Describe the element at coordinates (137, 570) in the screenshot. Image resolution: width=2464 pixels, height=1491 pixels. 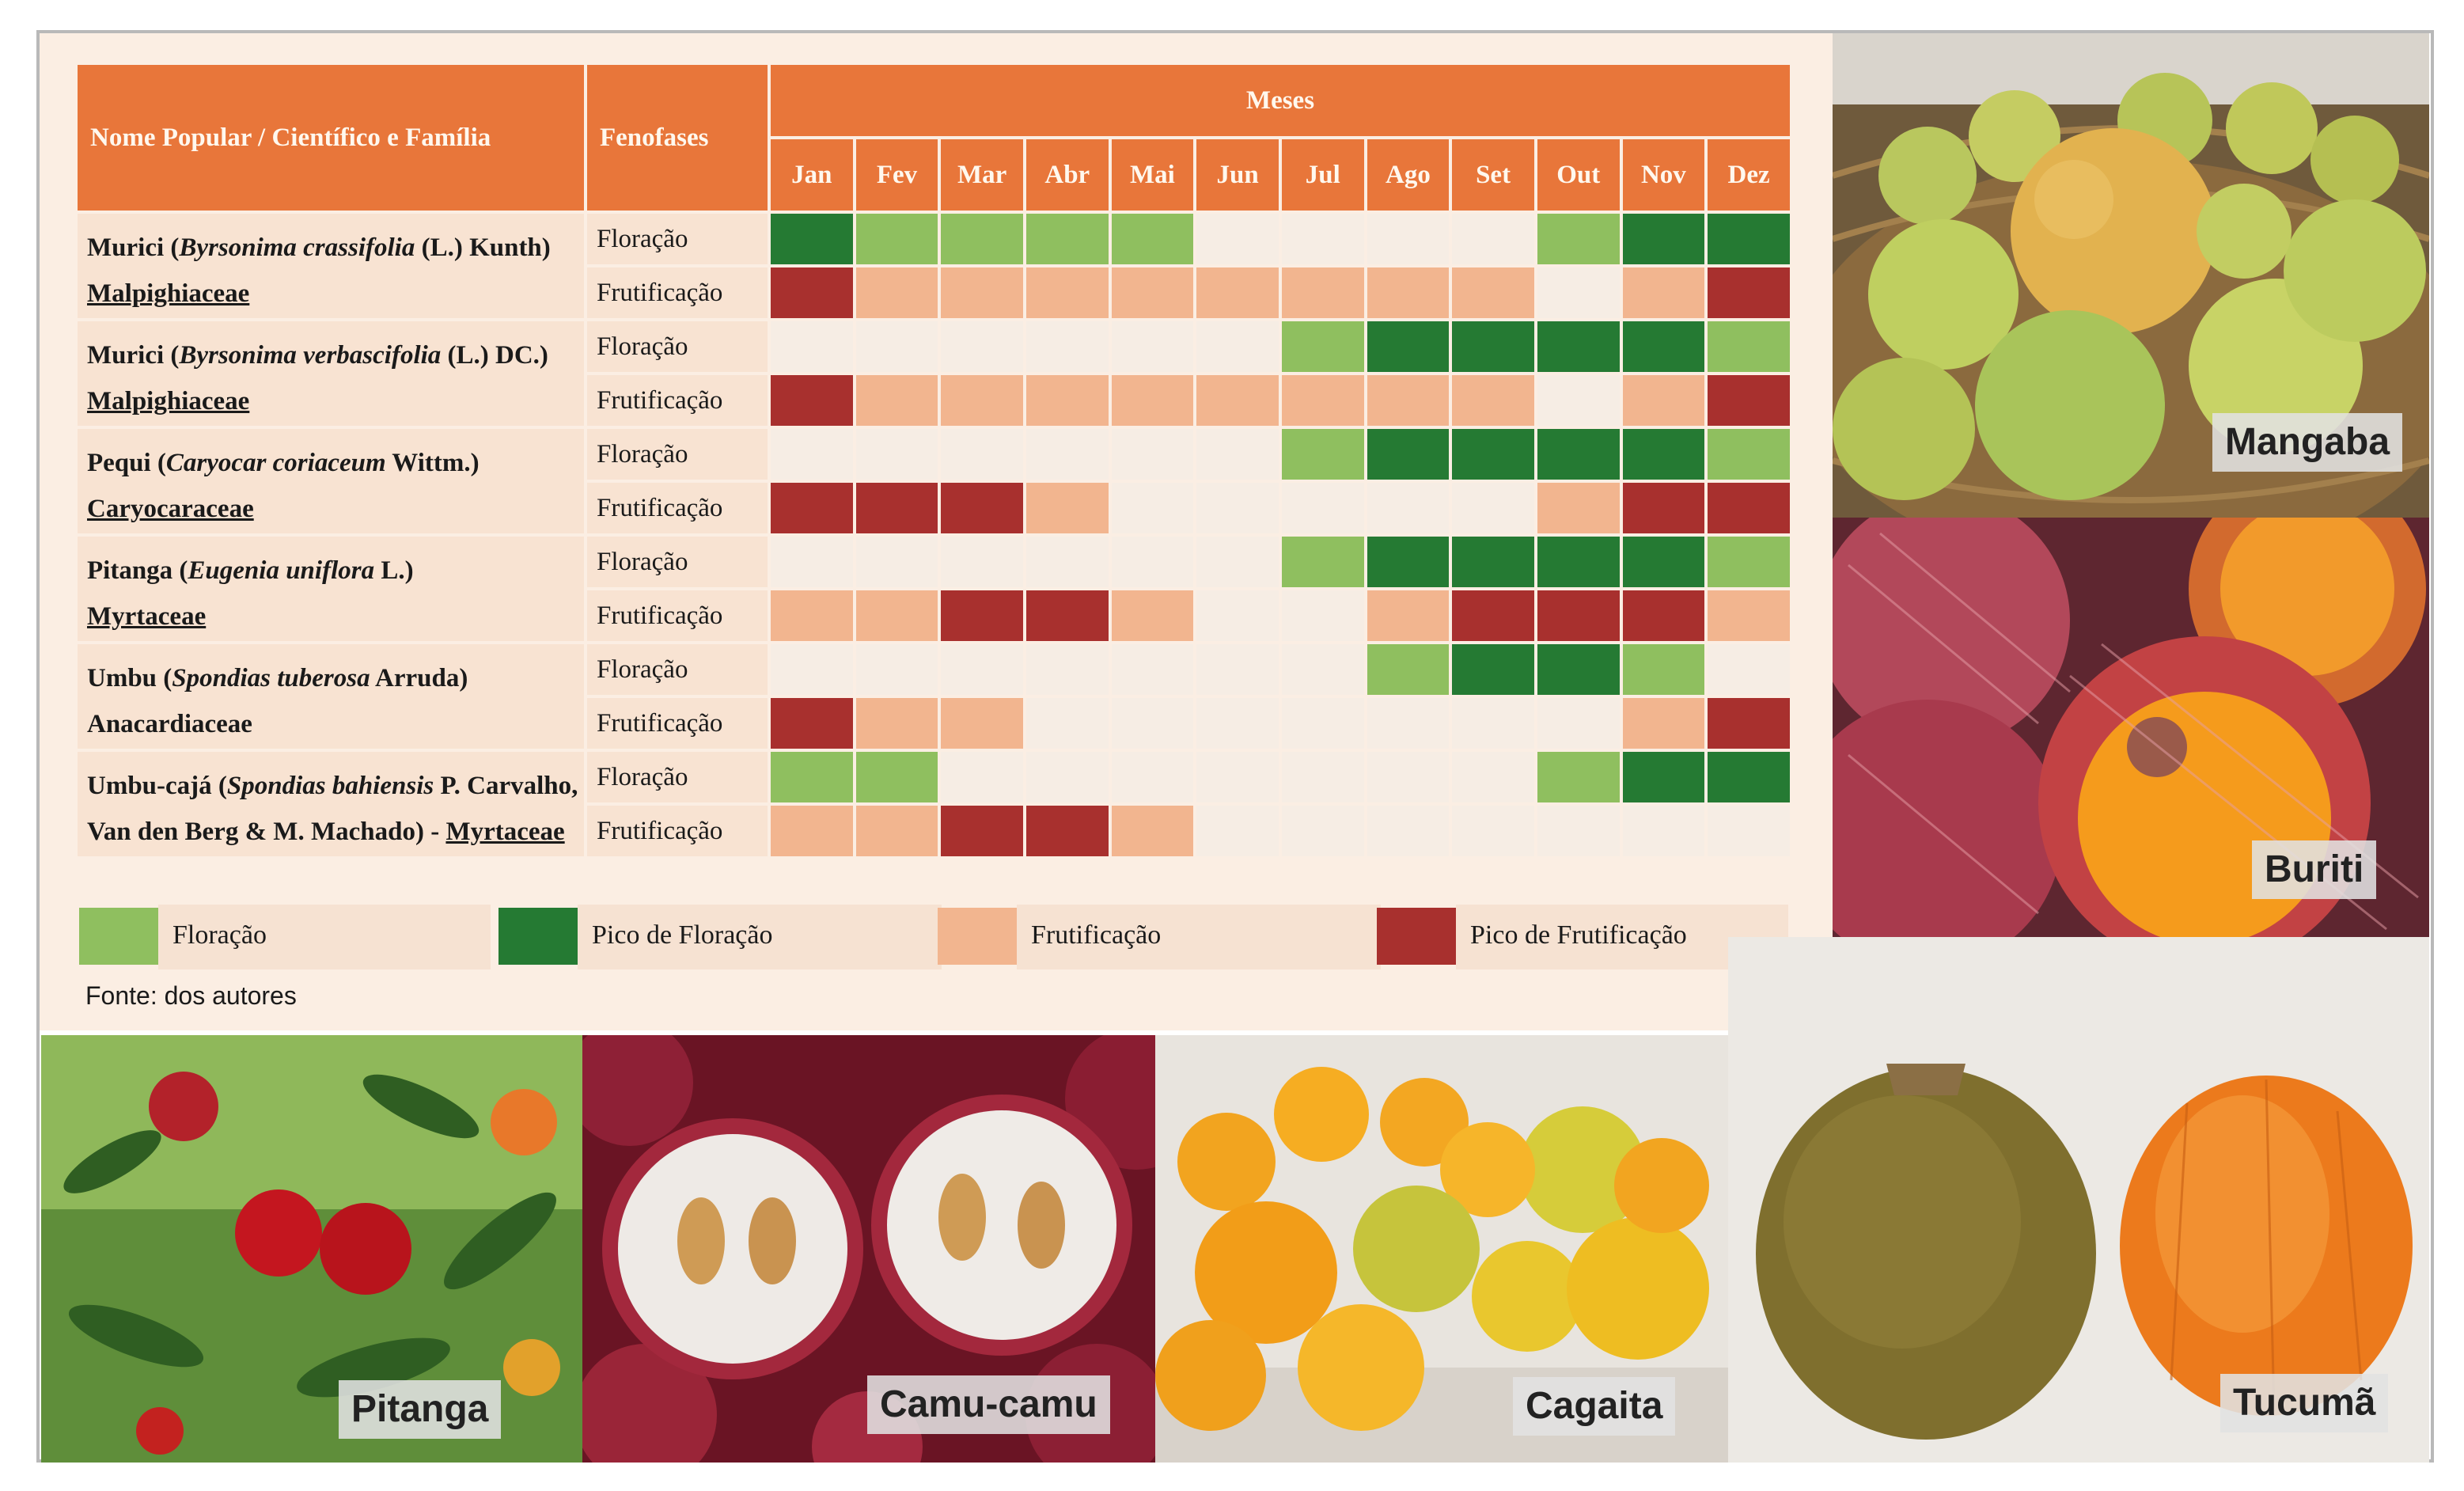
I see `species-common-name: Pitanga (` at that location.